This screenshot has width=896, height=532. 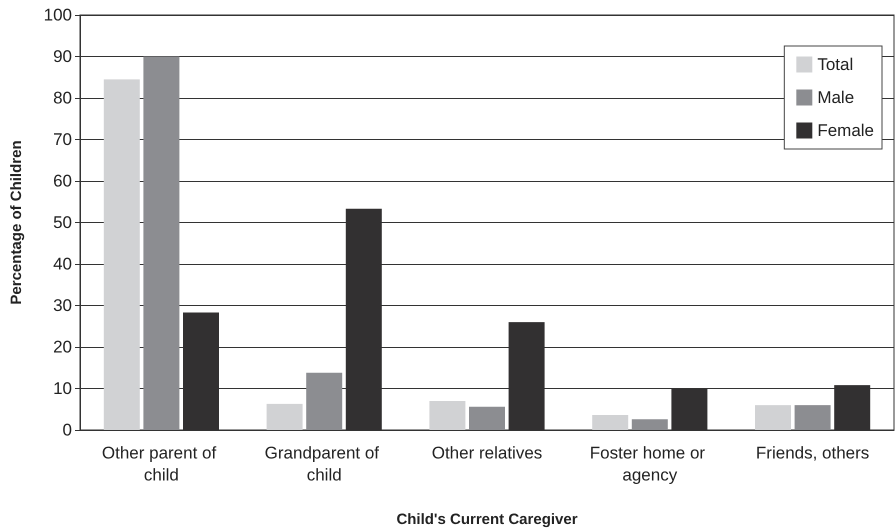 I want to click on x-axis-title: Child's Current Caregiver, so click(x=487, y=519).